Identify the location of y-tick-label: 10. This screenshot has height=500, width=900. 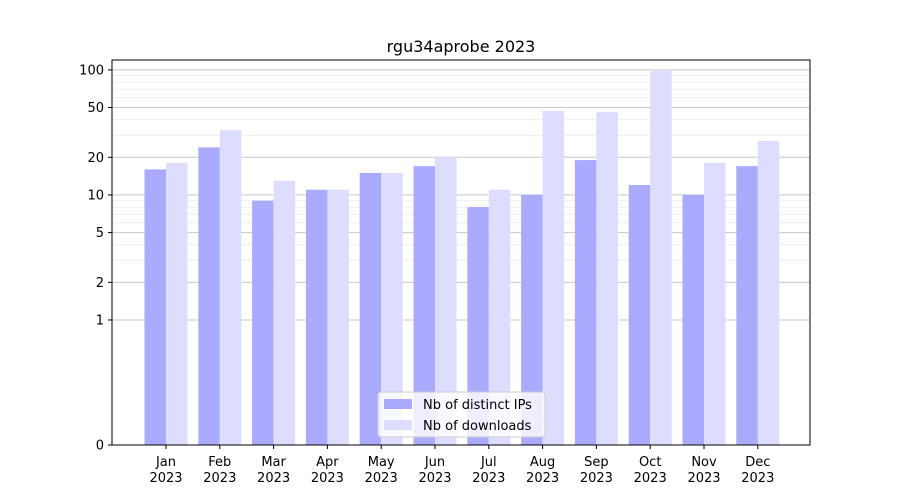
(95, 195).